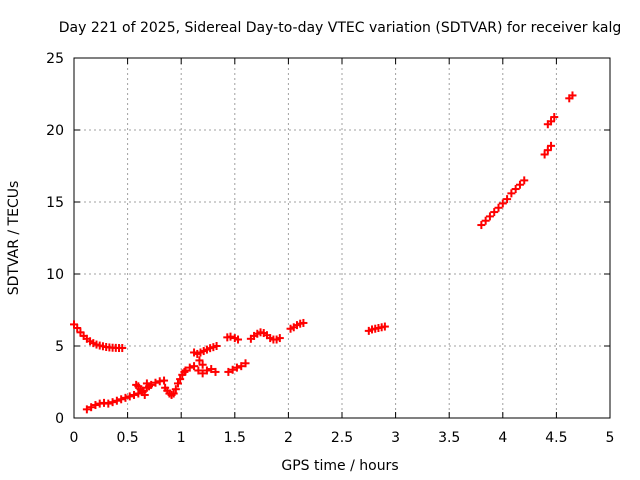 This screenshot has width=640, height=480. What do you see at coordinates (265, 336) in the screenshot?
I see `series-wave-1.7` at bounding box center [265, 336].